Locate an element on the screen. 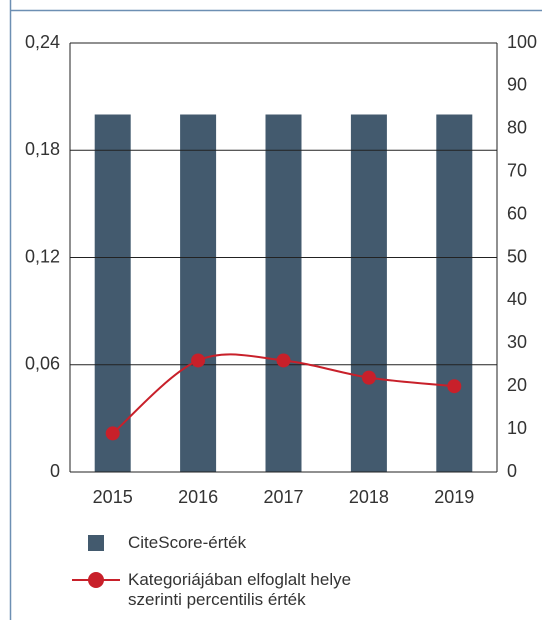 The width and height of the screenshot is (542, 620). y2-tick-label: 90 is located at coordinates (517, 85).